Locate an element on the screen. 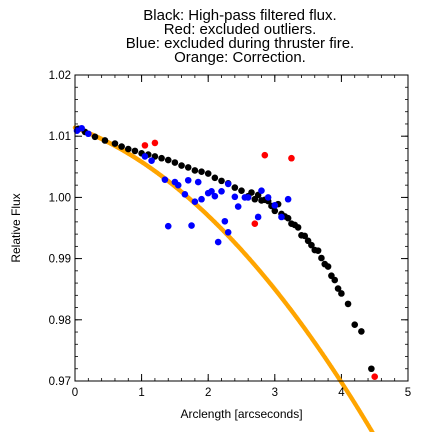  x-axis-label: Arclength [arcseconds] is located at coordinates (241, 414).